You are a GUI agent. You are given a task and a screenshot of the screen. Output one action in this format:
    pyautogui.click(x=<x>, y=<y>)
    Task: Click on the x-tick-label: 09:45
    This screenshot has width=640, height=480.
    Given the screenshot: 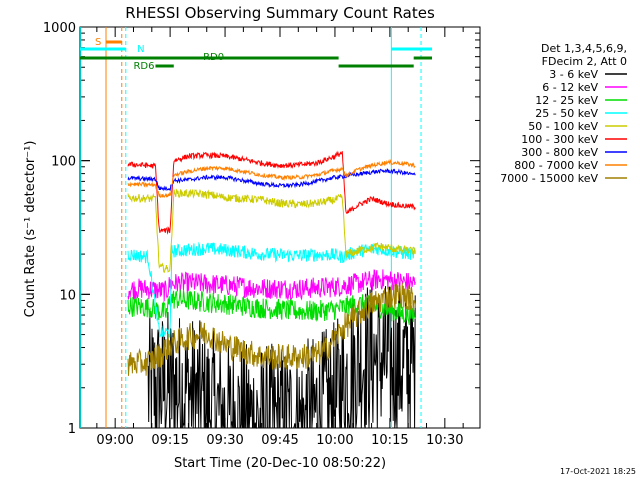 What is the action you would take?
    pyautogui.click(x=279, y=440)
    